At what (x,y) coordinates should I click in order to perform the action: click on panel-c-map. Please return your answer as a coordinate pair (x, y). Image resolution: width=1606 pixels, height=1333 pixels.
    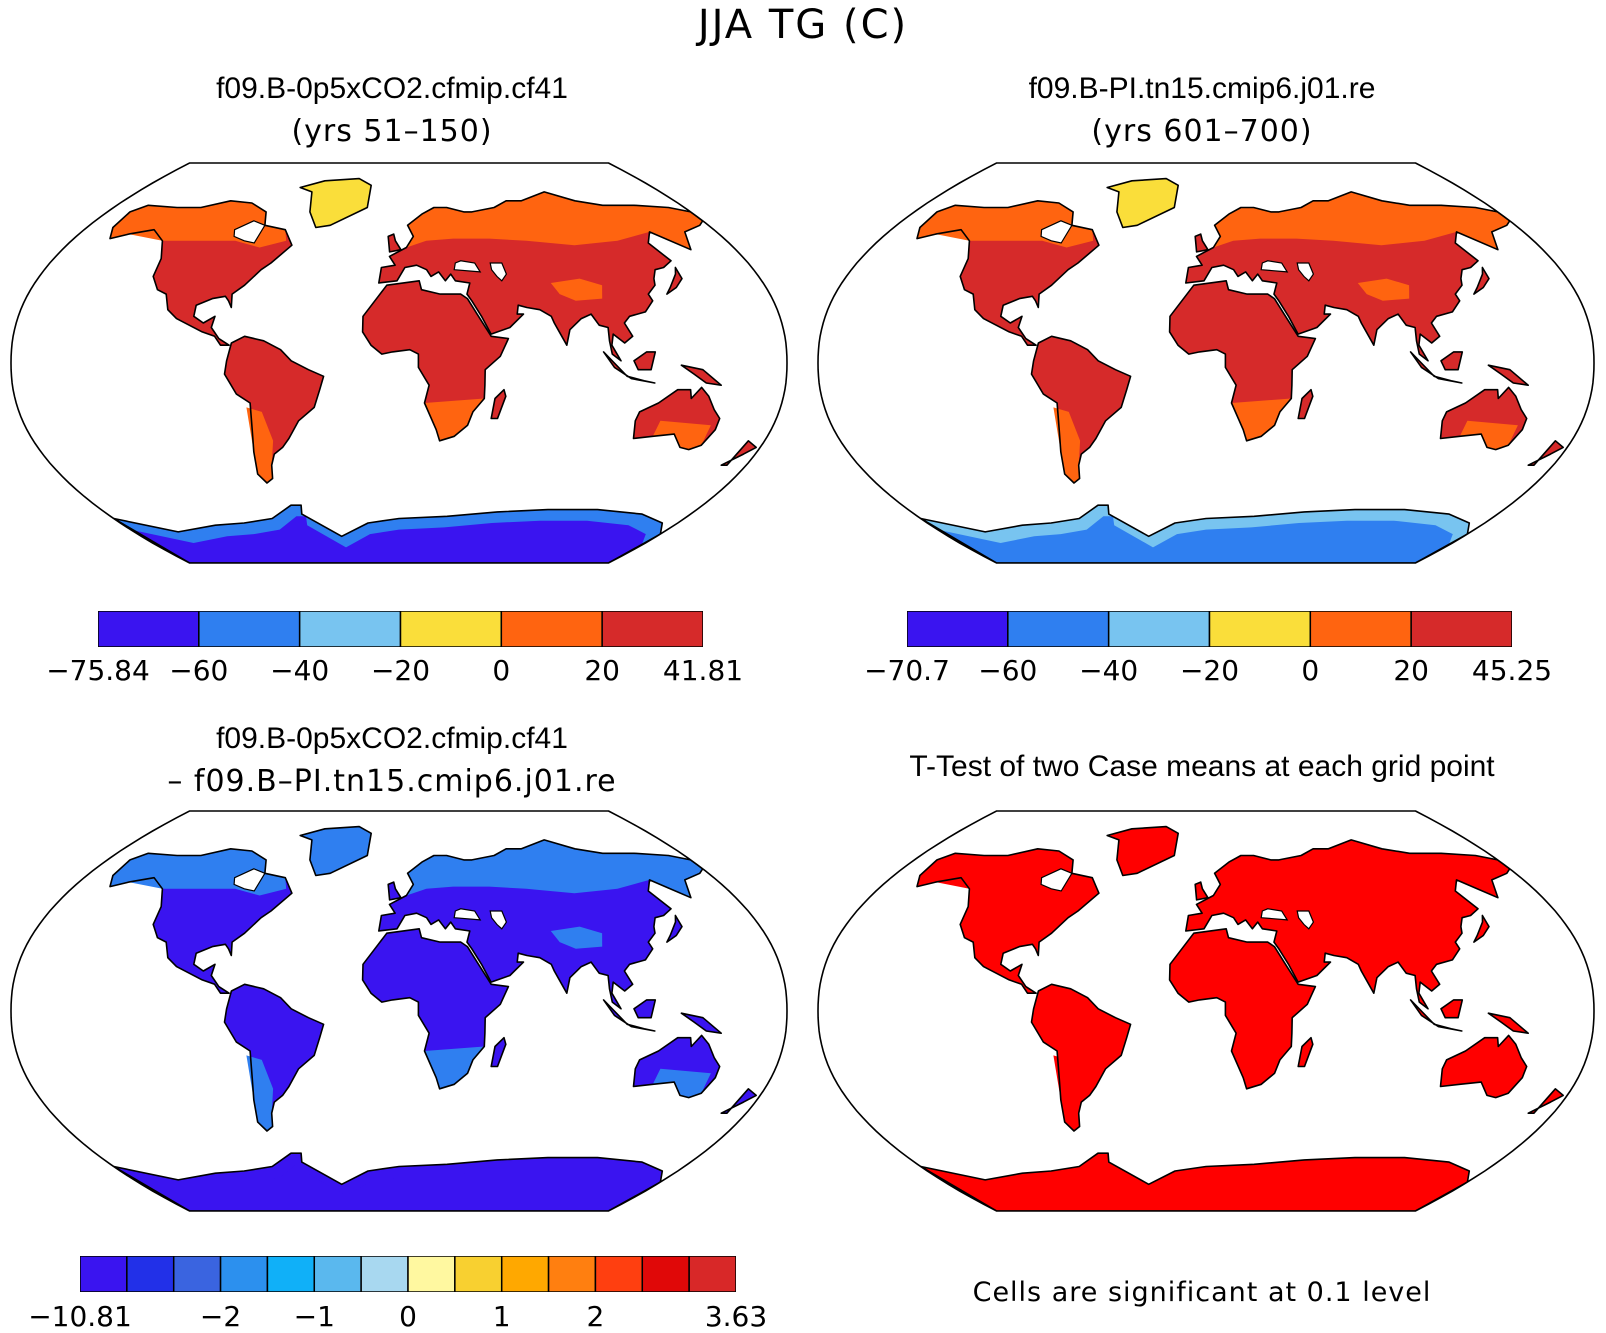
    Looking at the image, I should click on (399, 1011).